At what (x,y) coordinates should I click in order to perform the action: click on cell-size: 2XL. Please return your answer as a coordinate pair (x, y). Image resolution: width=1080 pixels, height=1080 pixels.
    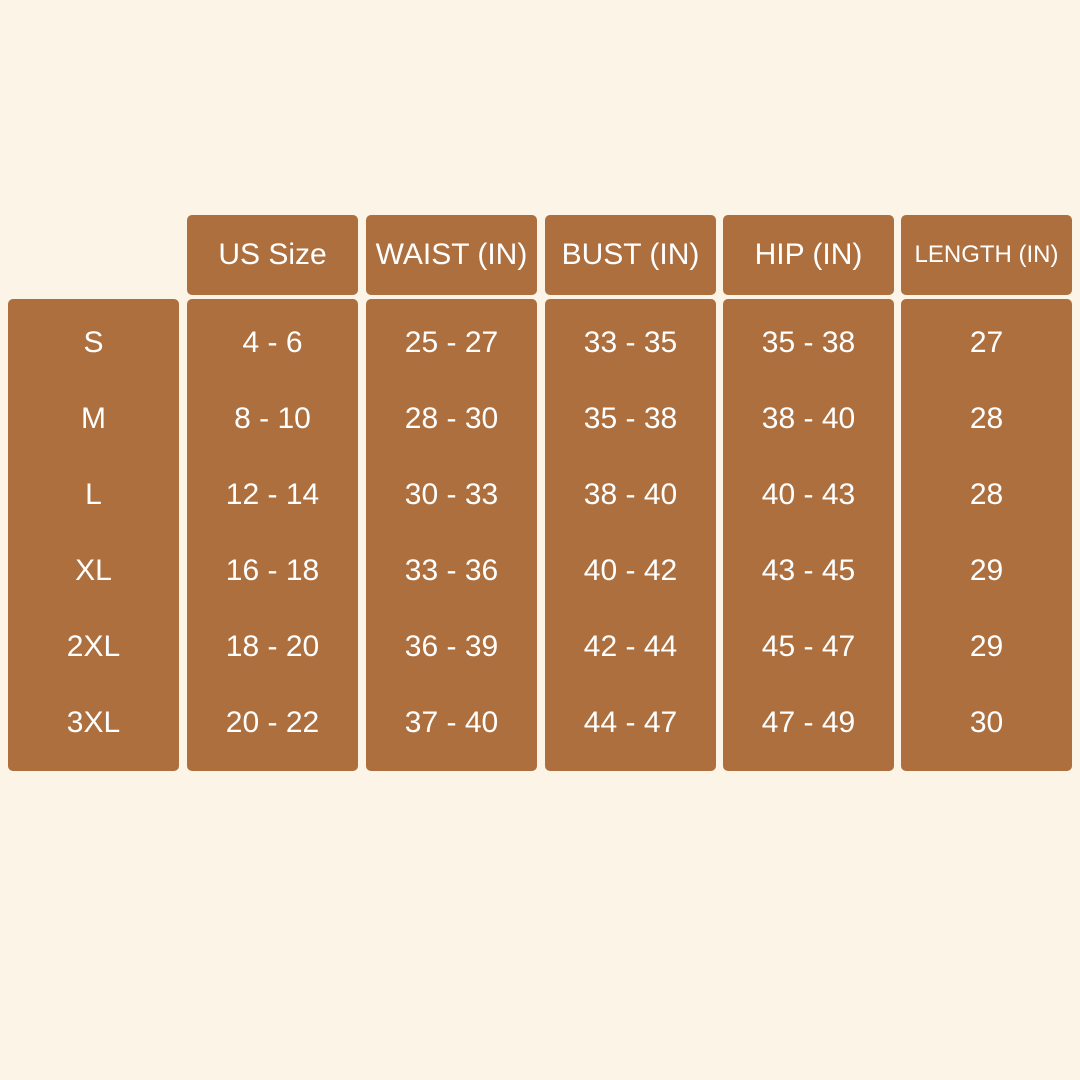
    Looking at the image, I should click on (93, 646).